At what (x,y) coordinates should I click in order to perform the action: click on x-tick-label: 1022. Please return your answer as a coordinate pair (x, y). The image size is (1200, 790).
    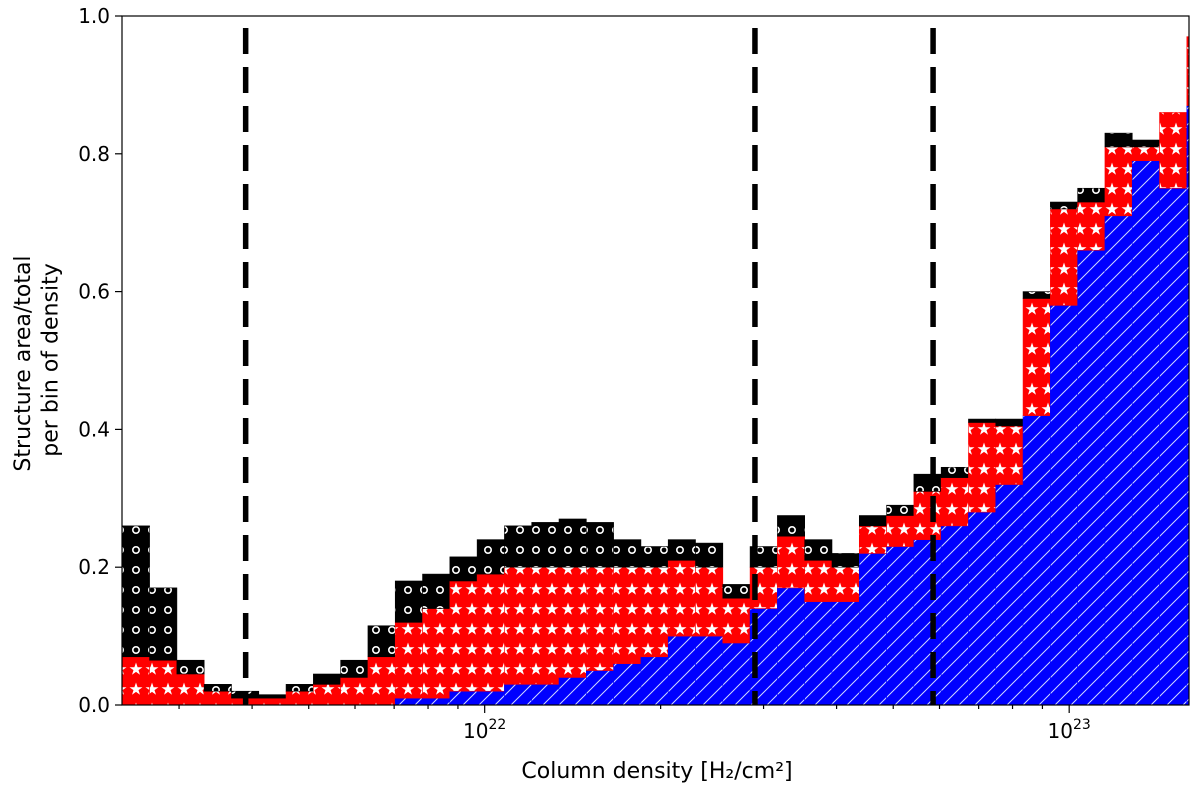
    Looking at the image, I should click on (484, 730).